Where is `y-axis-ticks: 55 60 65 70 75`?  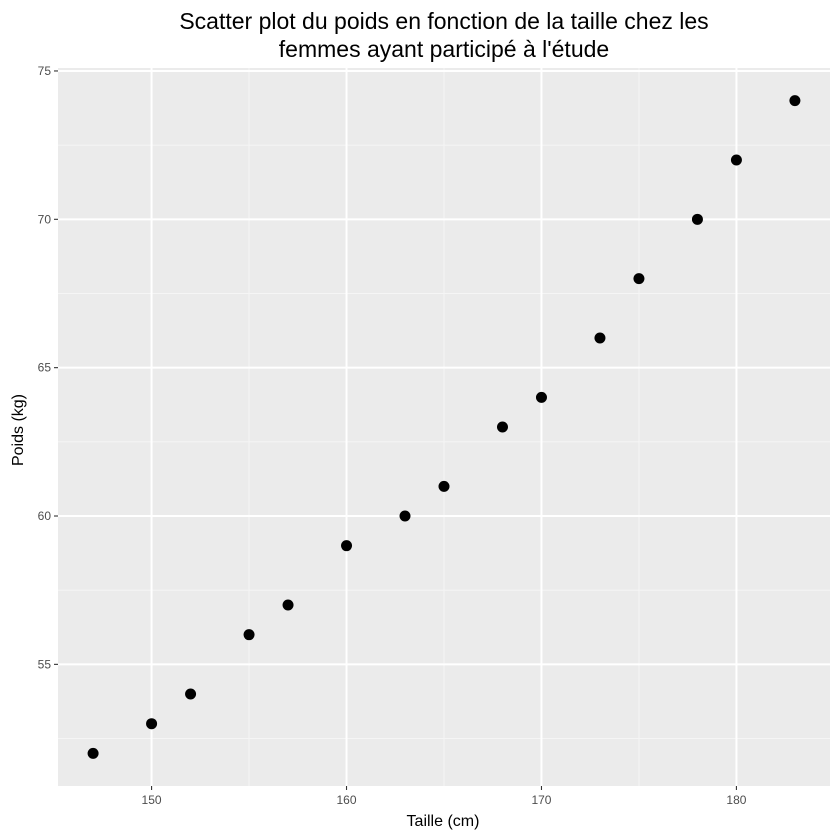 y-axis-ticks: 55 60 65 70 75 is located at coordinates (48, 367).